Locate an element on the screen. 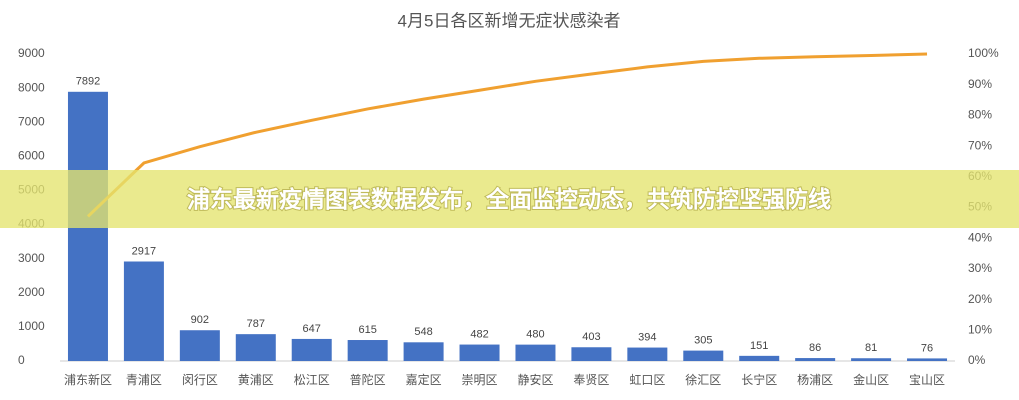  data-label: 548 is located at coordinates (423, 332).